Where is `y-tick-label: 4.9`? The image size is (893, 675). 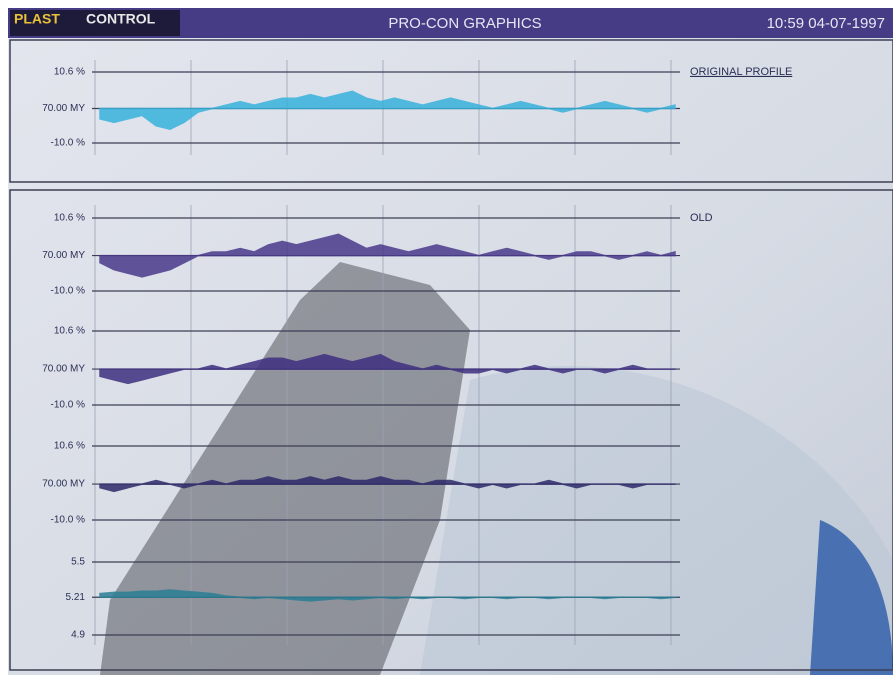
y-tick-label: 4.9 is located at coordinates (78, 635).